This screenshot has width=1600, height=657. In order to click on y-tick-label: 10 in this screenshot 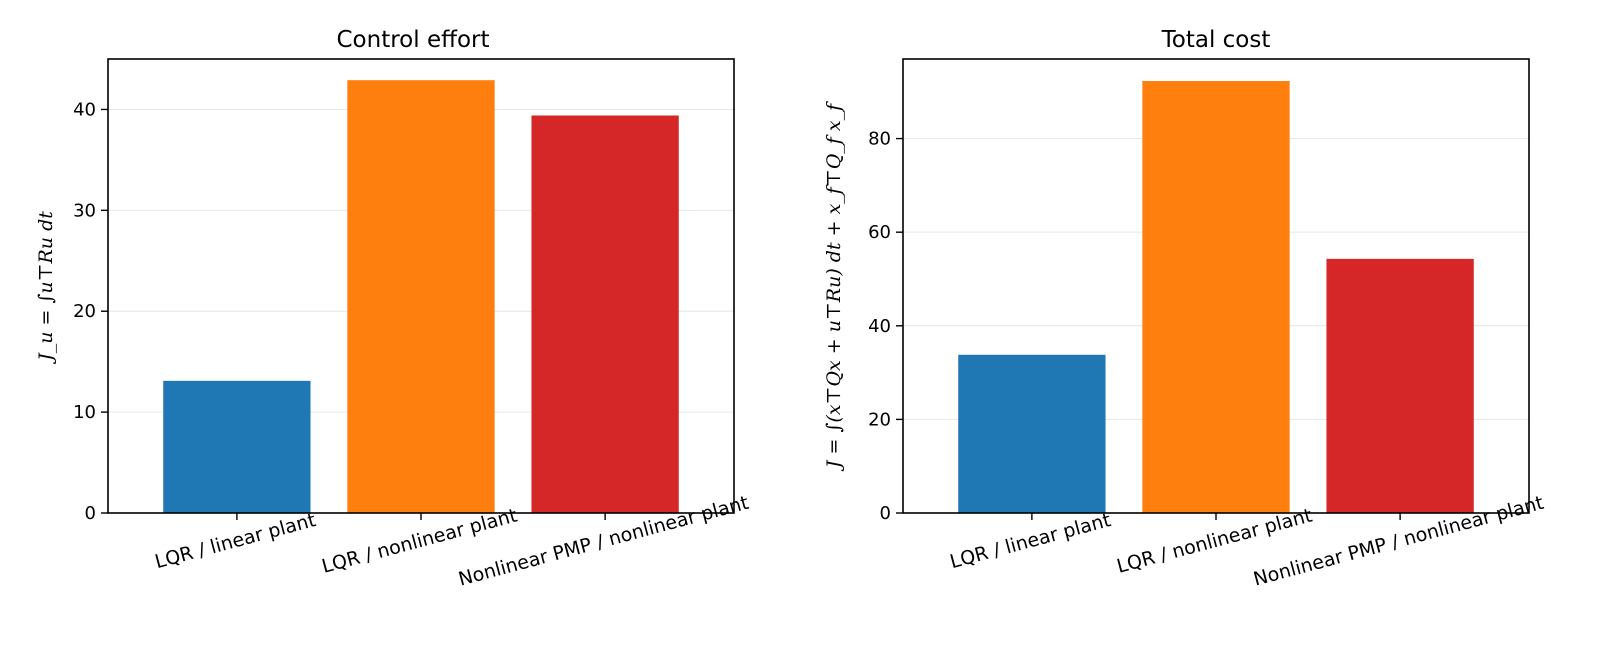, I will do `click(84, 412)`.